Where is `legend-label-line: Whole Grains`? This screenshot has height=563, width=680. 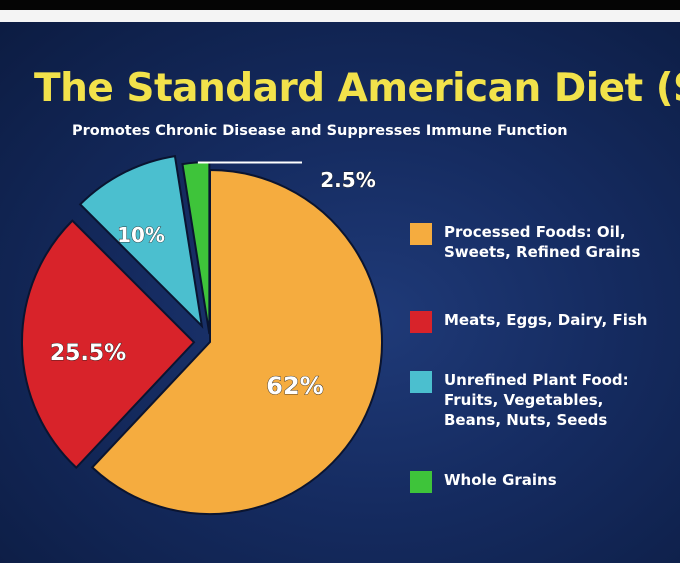
legend-label-line: Whole Grains is located at coordinates (500, 480).